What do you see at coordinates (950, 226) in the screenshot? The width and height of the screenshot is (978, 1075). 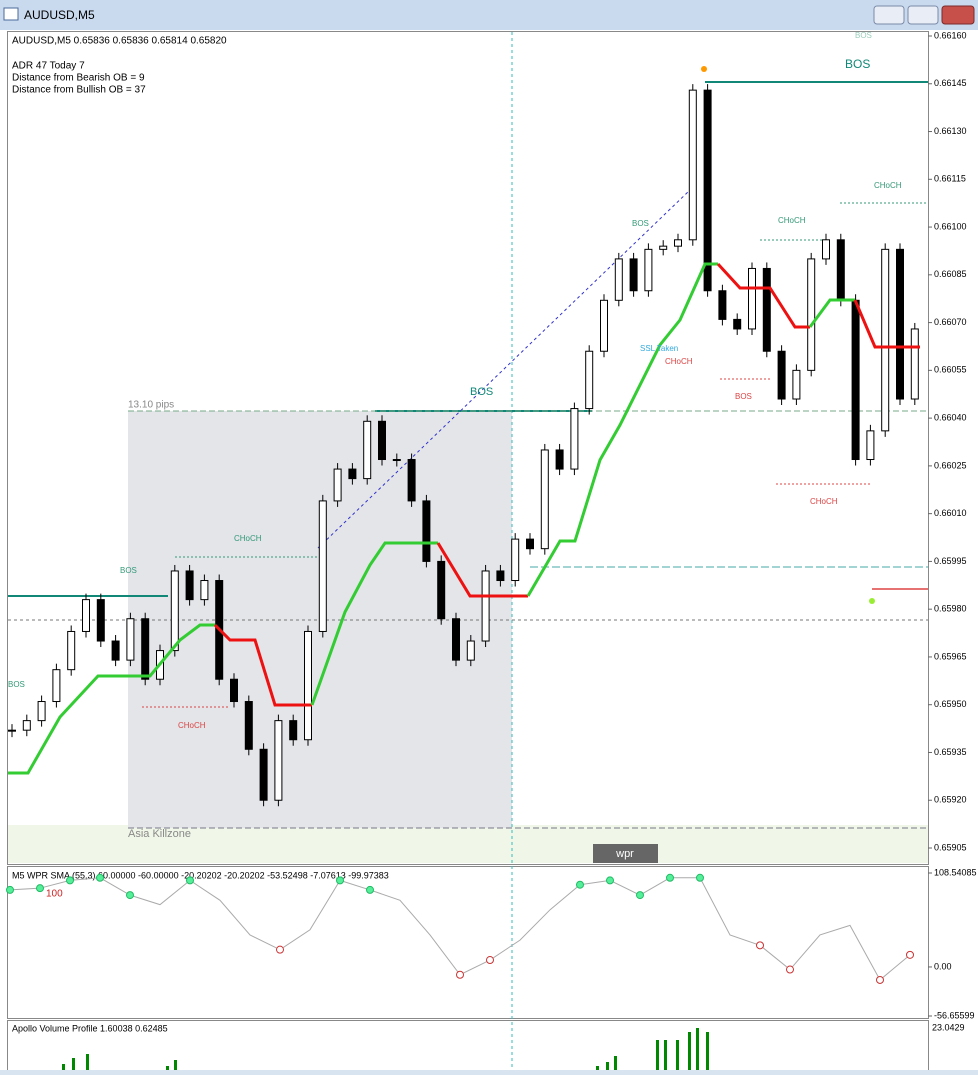 I see `y-tick-label: 0.66100` at bounding box center [950, 226].